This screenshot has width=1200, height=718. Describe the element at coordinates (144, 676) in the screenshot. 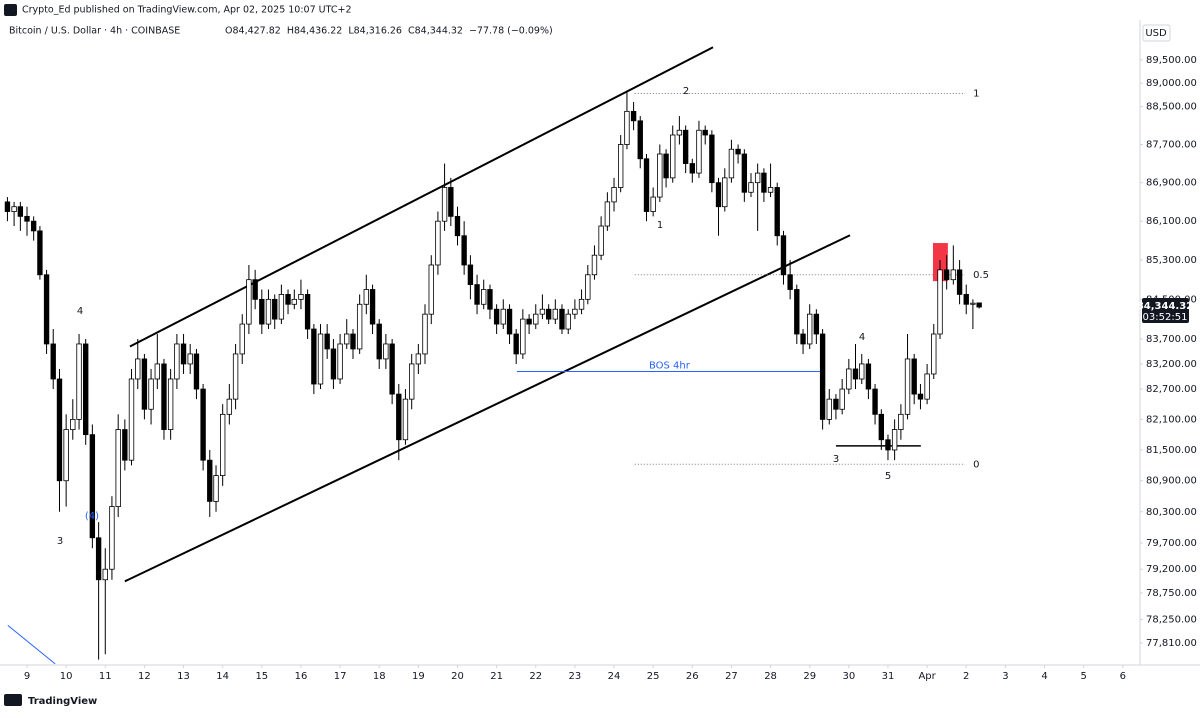

I see `x-tick-label: 12` at that location.